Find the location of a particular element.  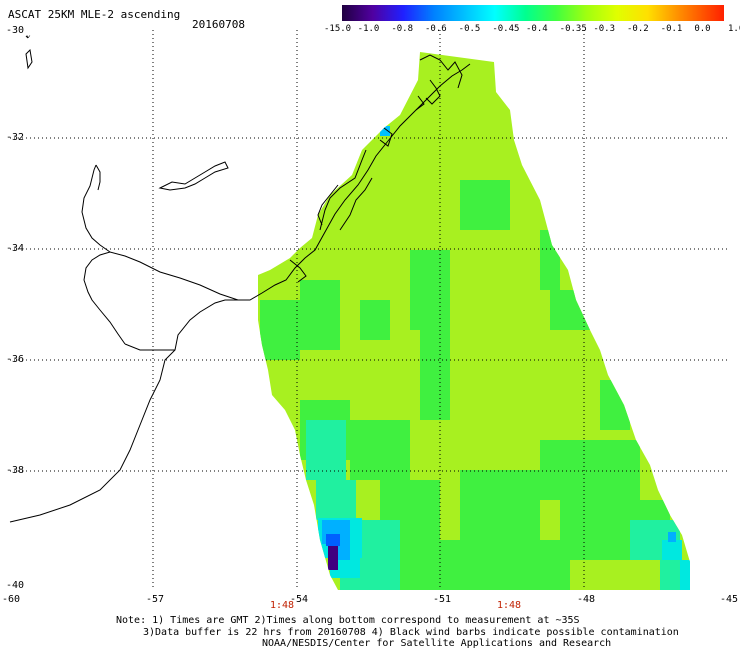

map-title: ASCAT 25KM MLE-2 ascending is located at coordinates (94, 14).